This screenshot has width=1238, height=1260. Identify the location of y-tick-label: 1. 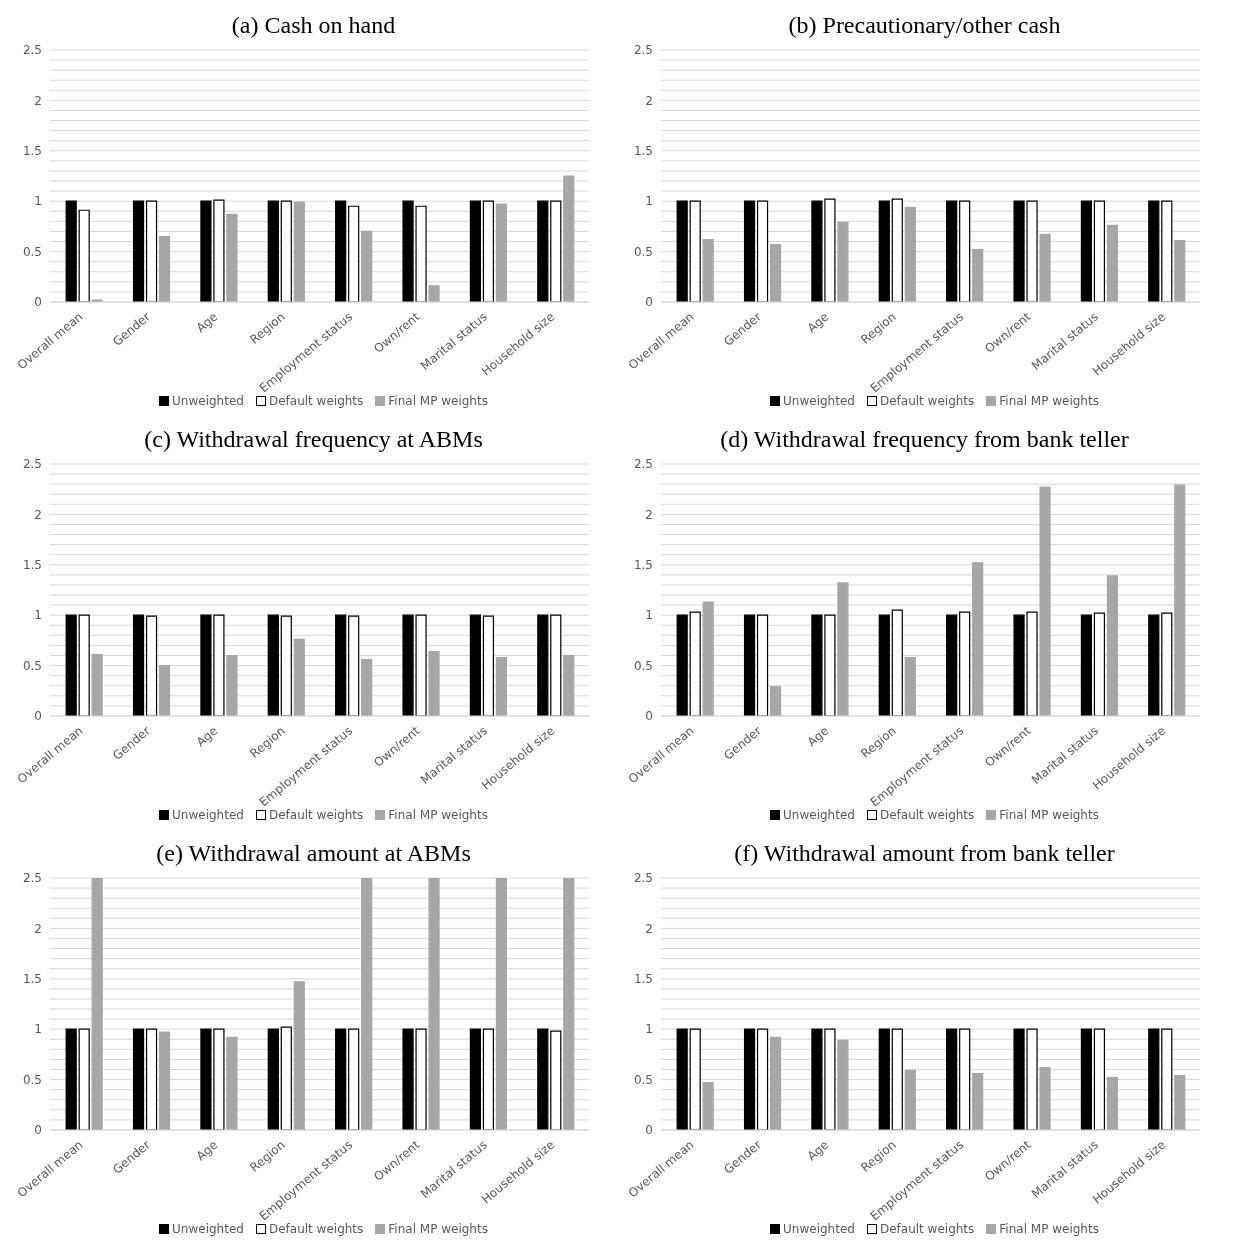
(38, 615).